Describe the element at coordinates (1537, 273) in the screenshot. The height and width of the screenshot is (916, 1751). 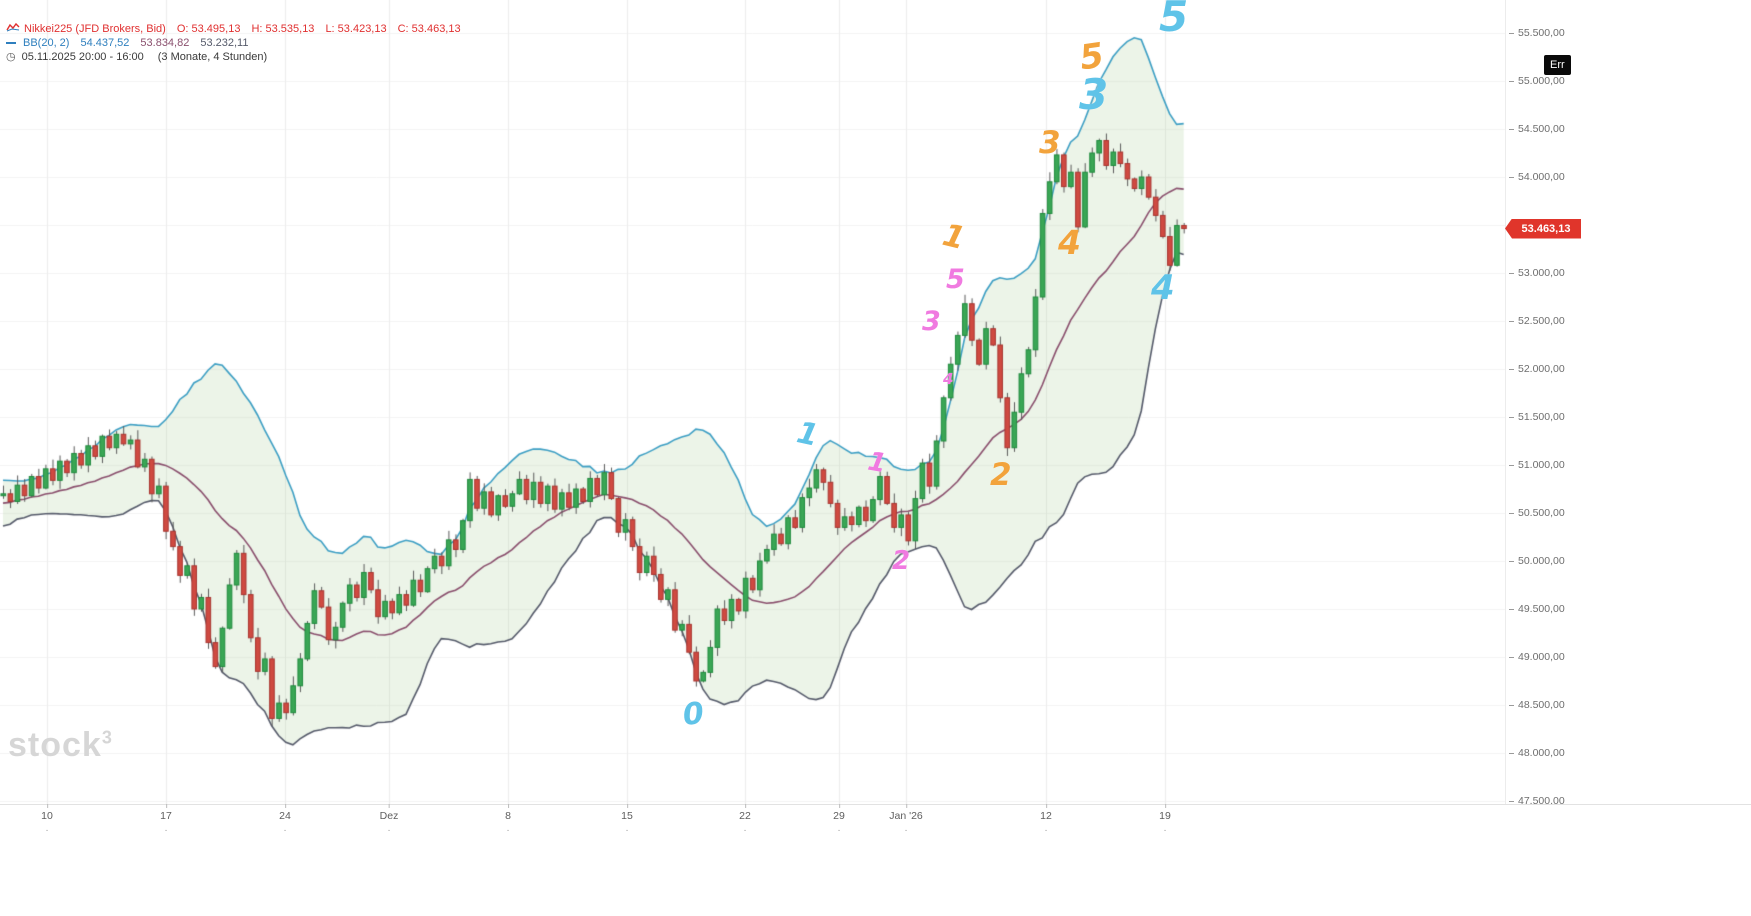
I see `price-tick-label: 53.000,00` at that location.